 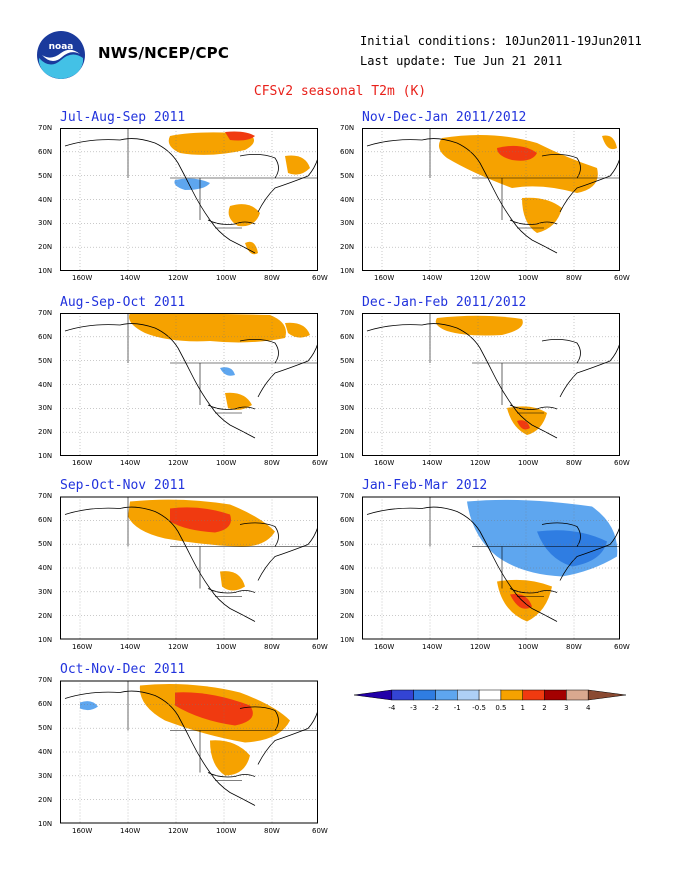 I want to click on colorbar-label: -3, so click(x=413, y=708).